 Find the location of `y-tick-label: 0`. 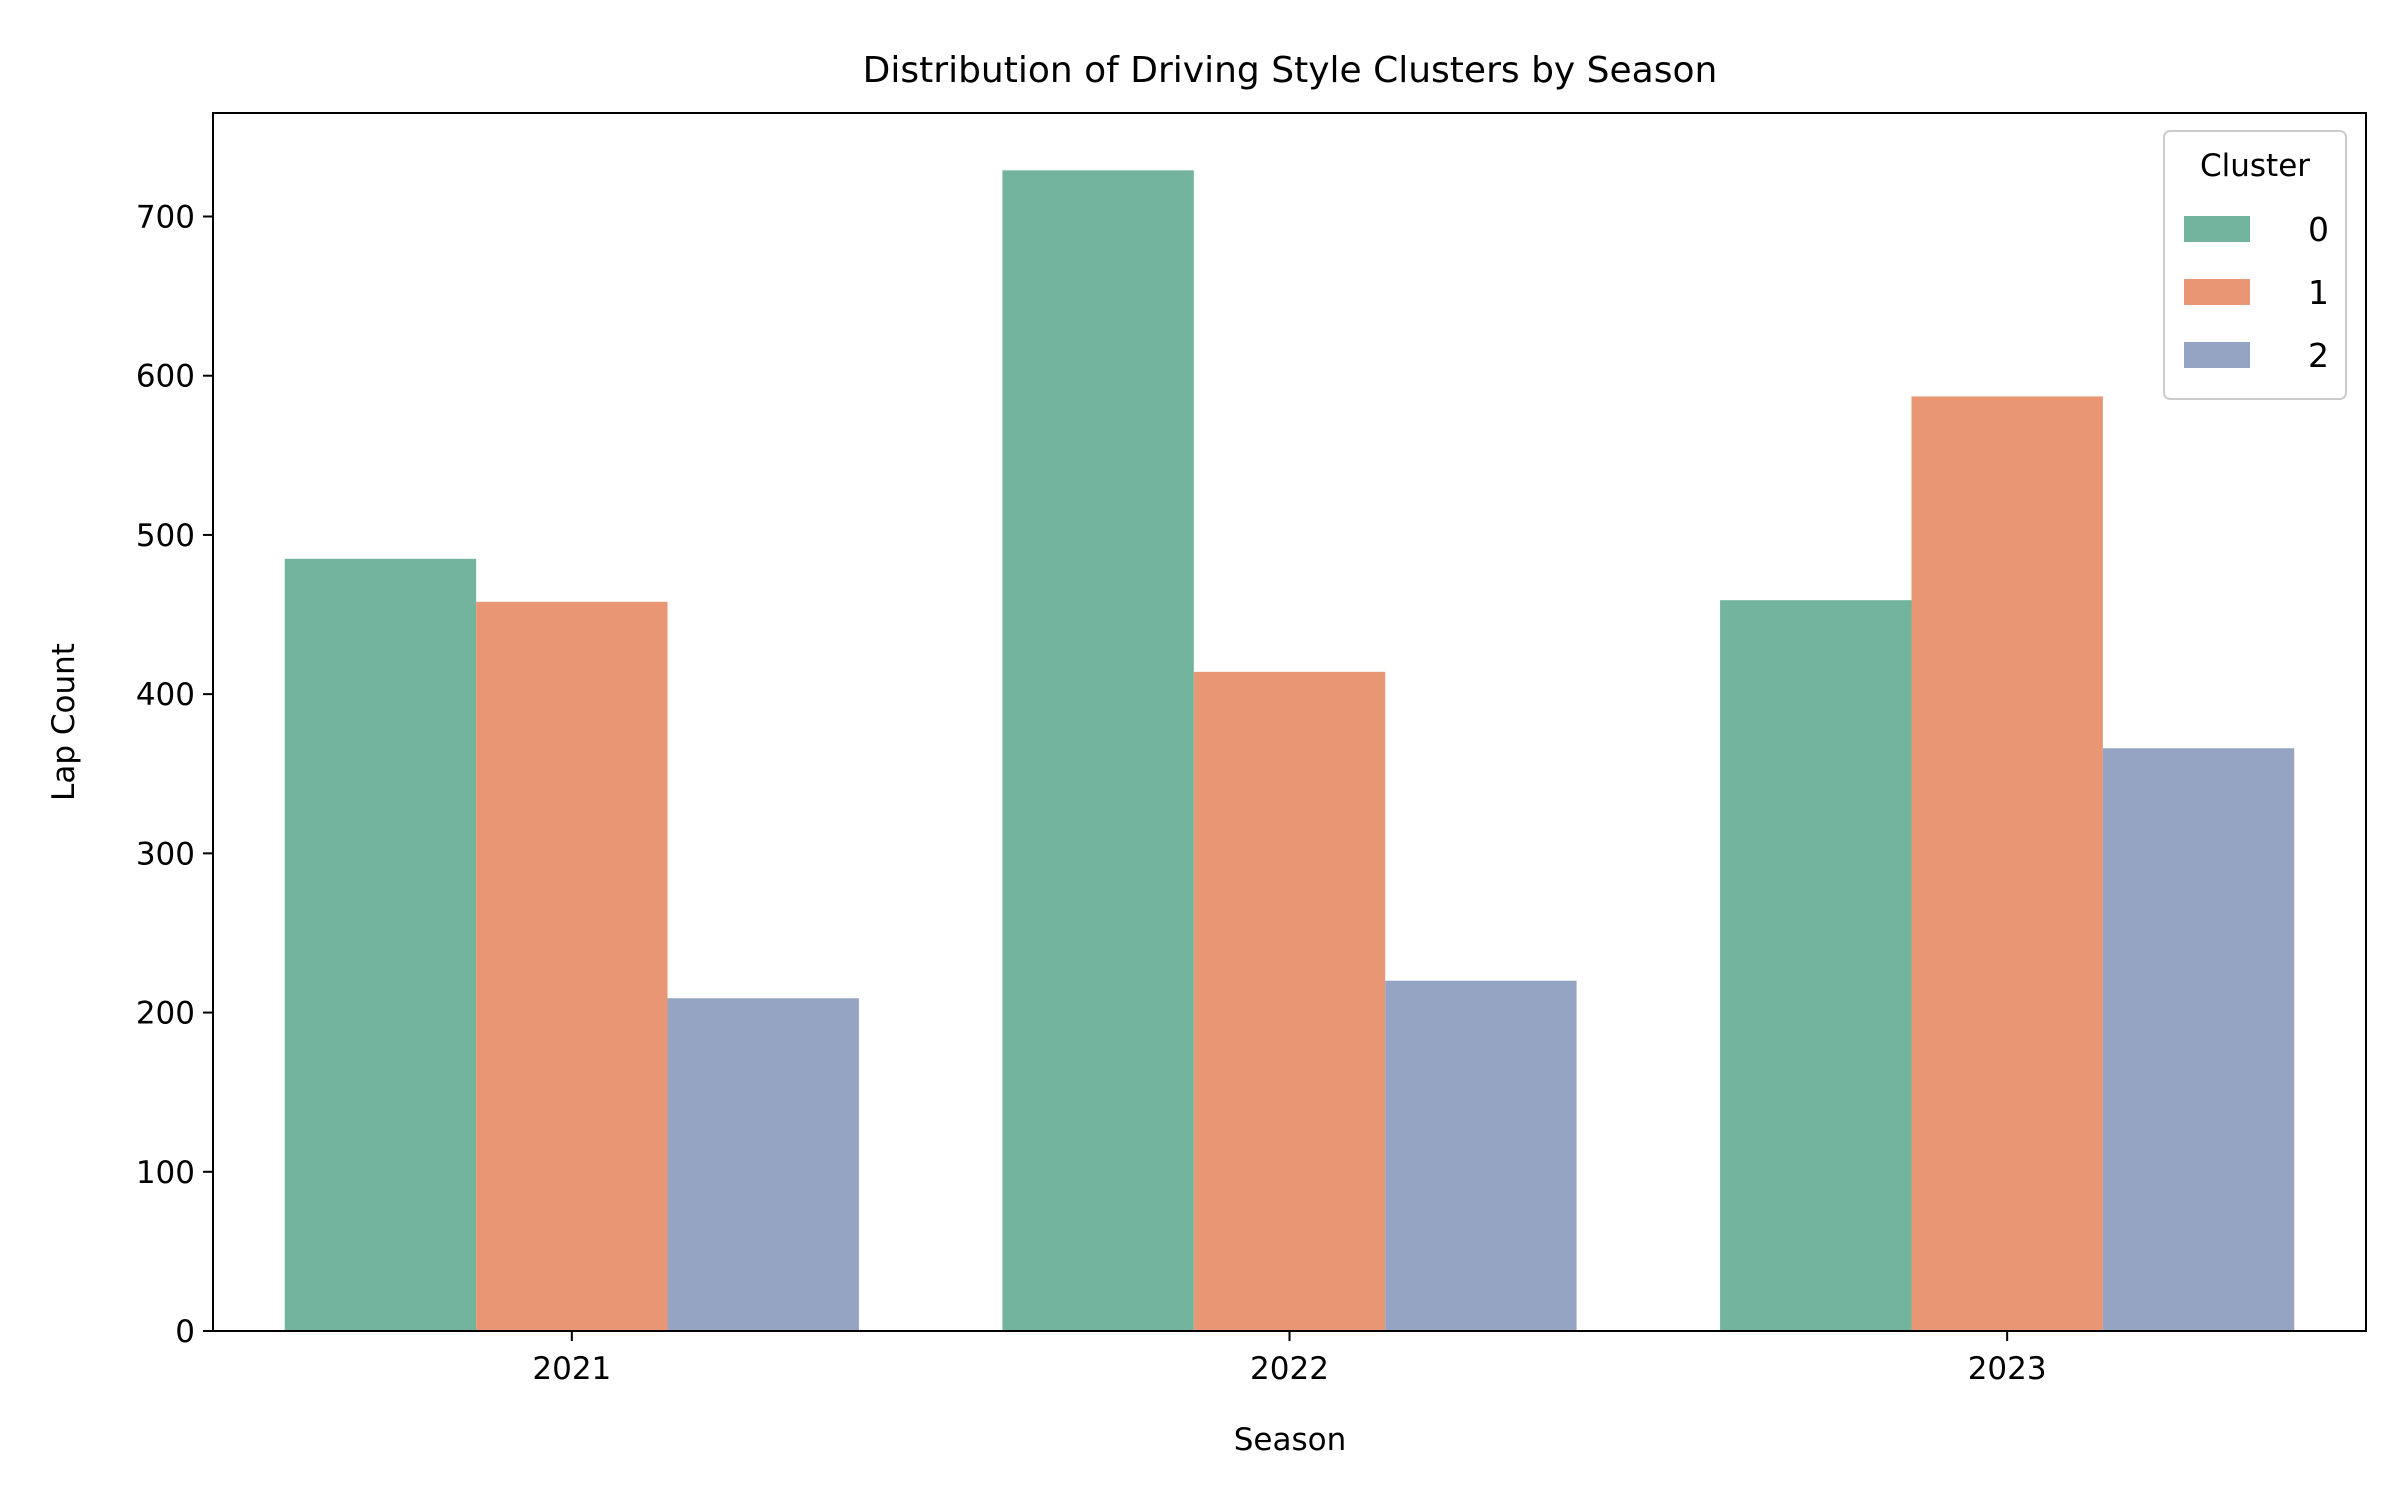

y-tick-label: 0 is located at coordinates (185, 1332).